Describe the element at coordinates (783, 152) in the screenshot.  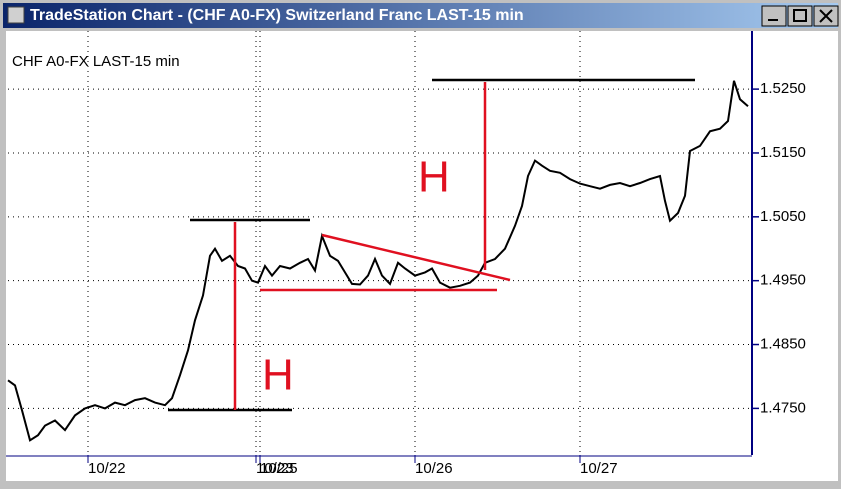
I see `y-tick-label: 1.5150` at that location.